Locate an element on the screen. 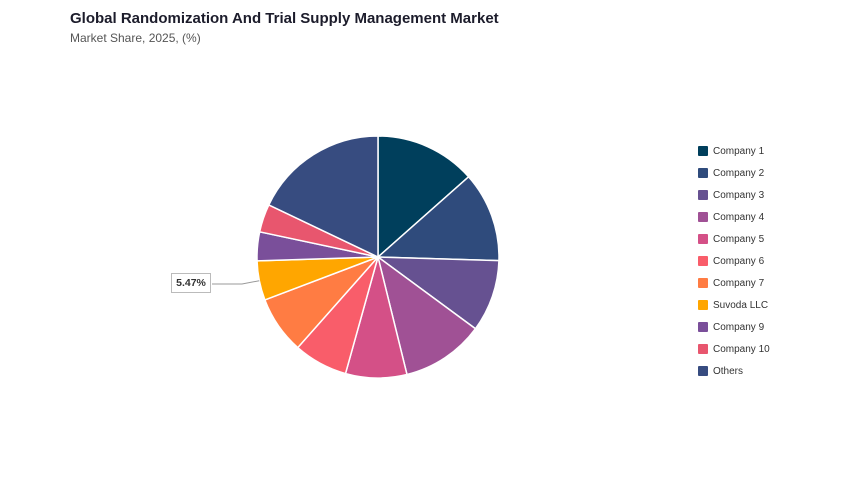 This screenshot has width=850, height=500. legend-item: Company 3 is located at coordinates (734, 195).